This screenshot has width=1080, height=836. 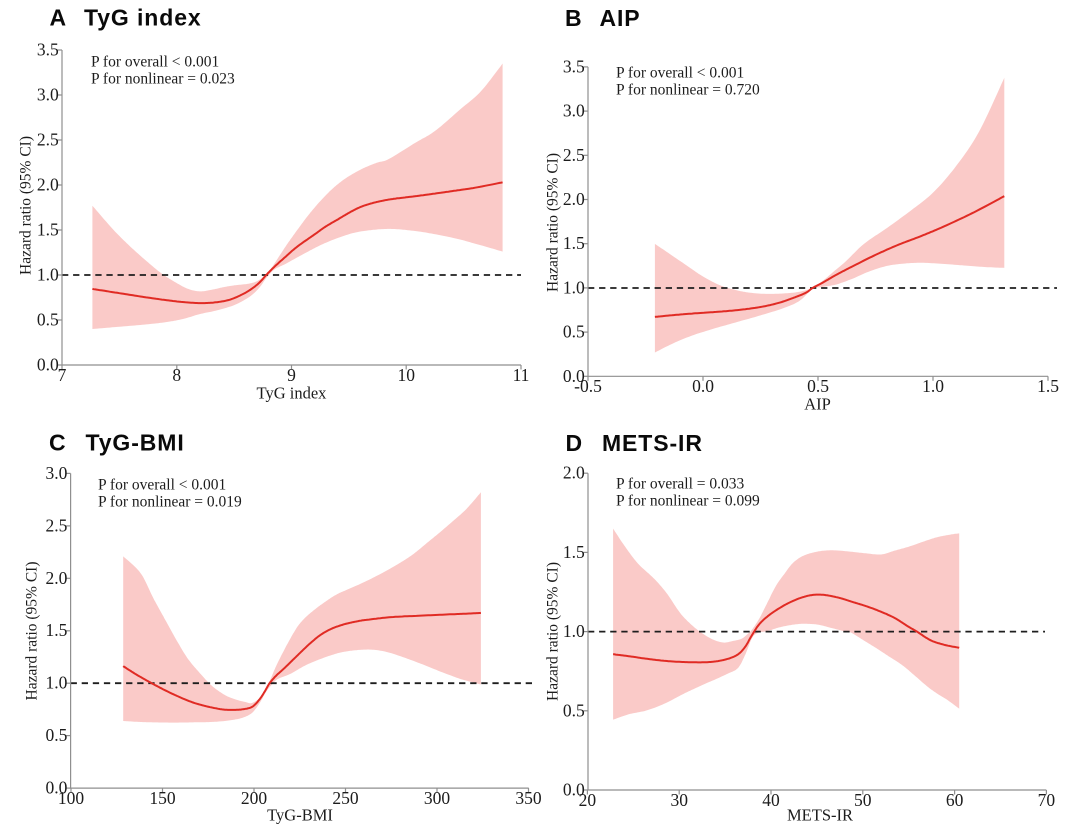 What do you see at coordinates (1047, 800) in the screenshot?
I see `svg-text: 70` at bounding box center [1047, 800].